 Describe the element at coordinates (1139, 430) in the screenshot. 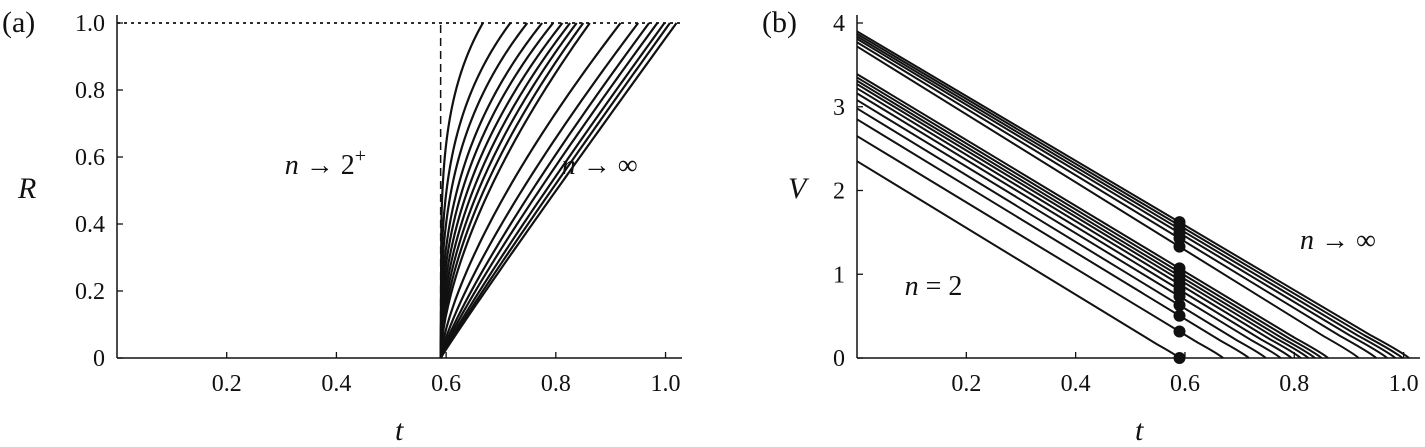

I see `panel-b-xlabel: t` at that location.